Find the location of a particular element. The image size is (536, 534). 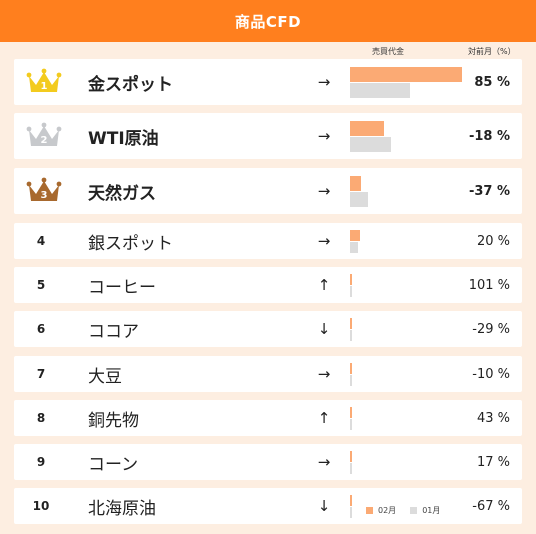

ranking-row: 9 コーン → 17 % is located at coordinates (268, 462).